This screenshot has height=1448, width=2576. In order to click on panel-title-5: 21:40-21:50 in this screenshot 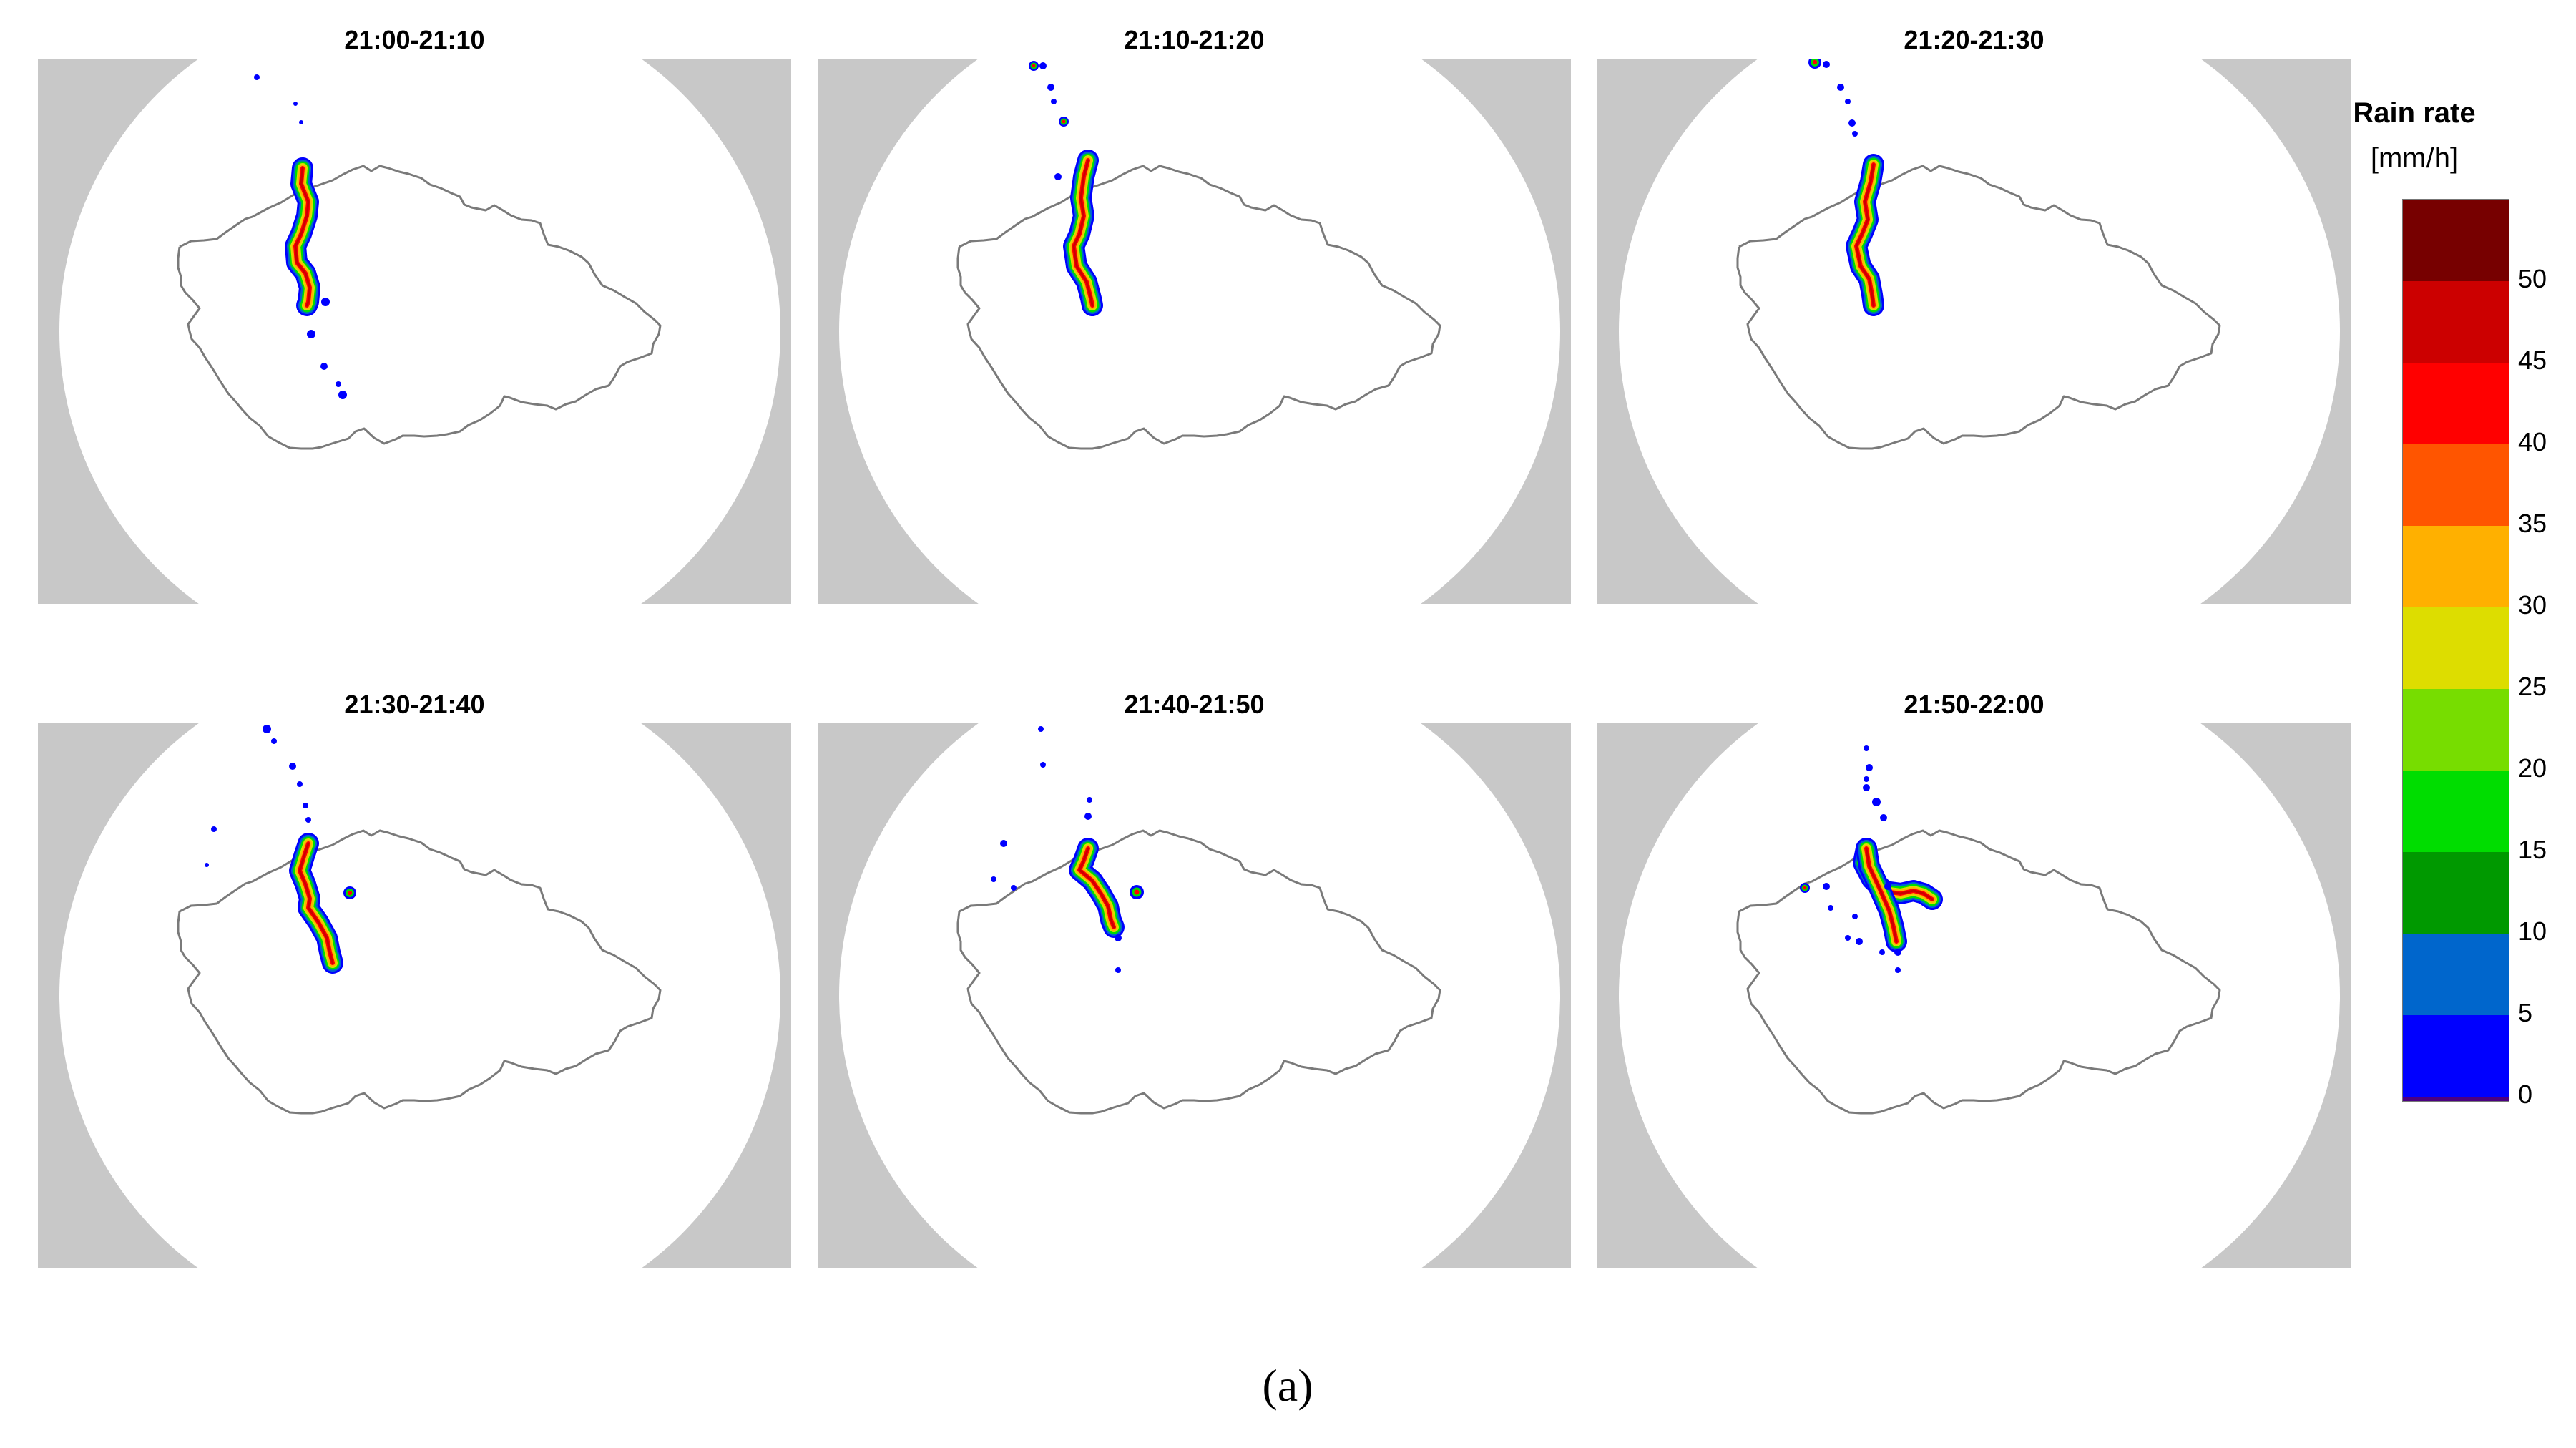, I will do `click(1194, 704)`.